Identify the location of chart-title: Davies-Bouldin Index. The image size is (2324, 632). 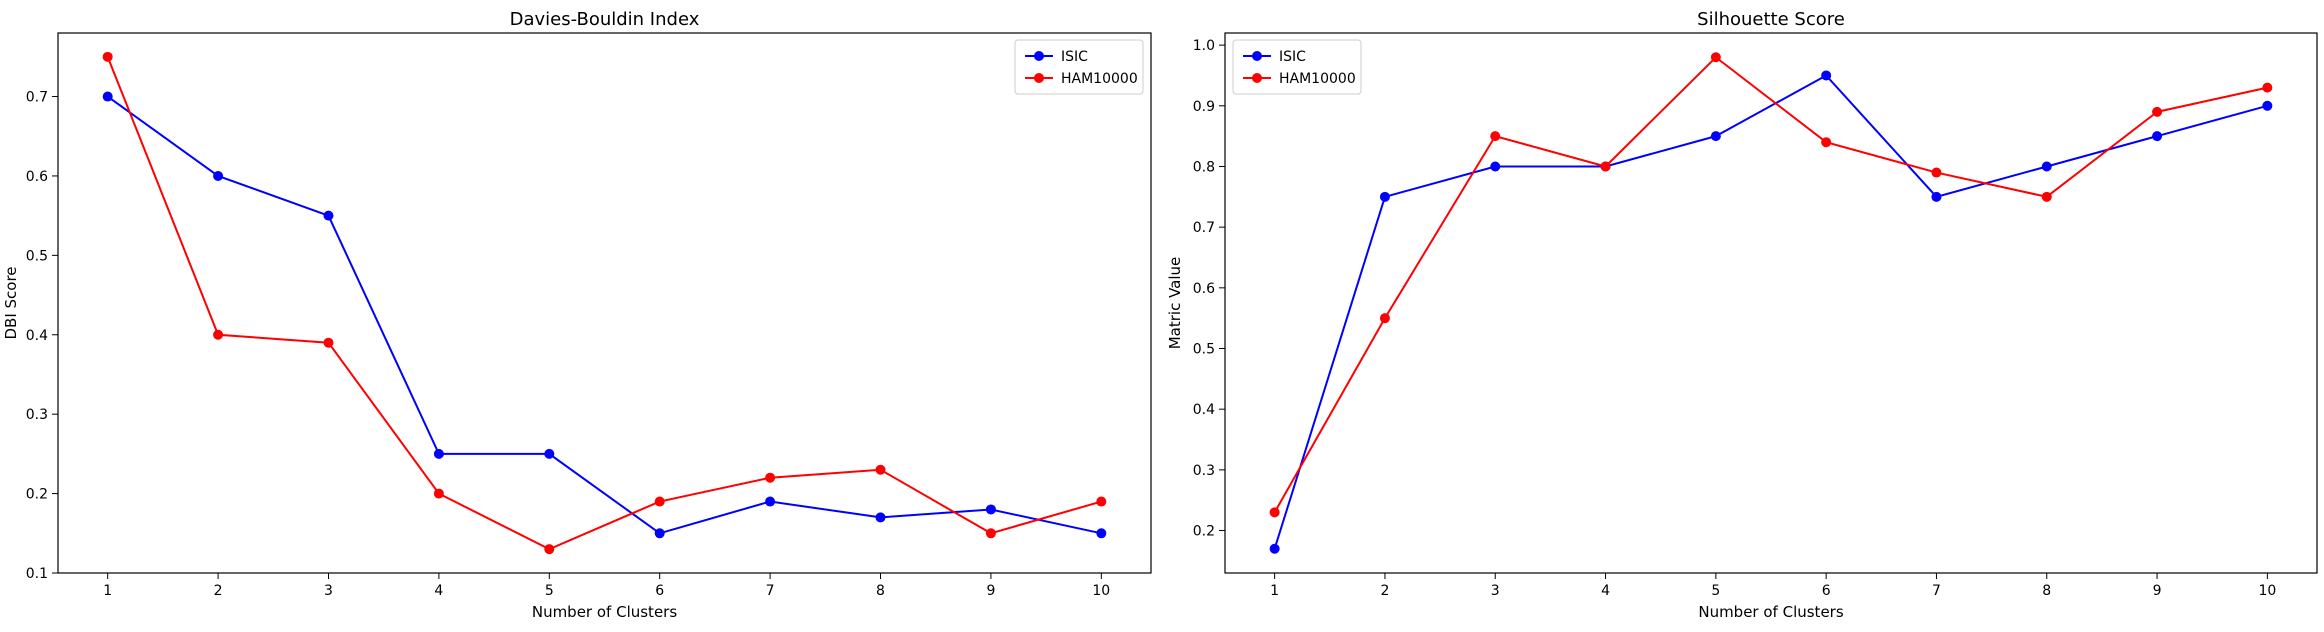
(605, 19).